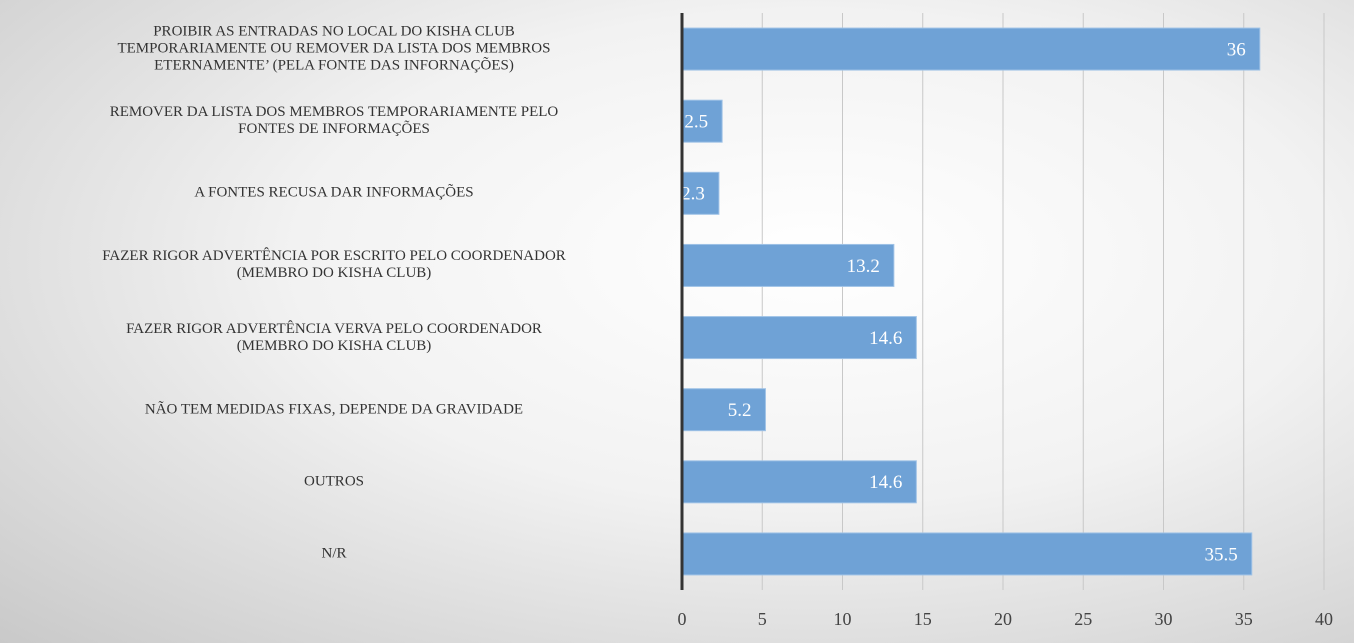  What do you see at coordinates (1003, 619) in the screenshot?
I see `x-tick-label: 20` at bounding box center [1003, 619].